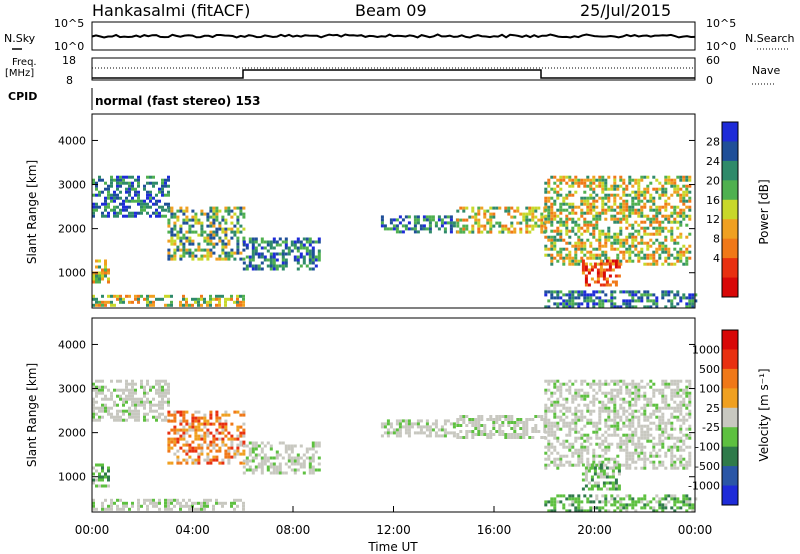  Describe the element at coordinates (713, 161) in the screenshot. I see `colorbar-tick-label: 24` at that location.